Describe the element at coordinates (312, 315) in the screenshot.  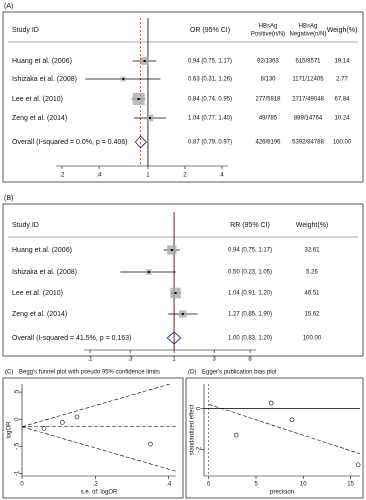
I see `weight: 15.62` at that location.